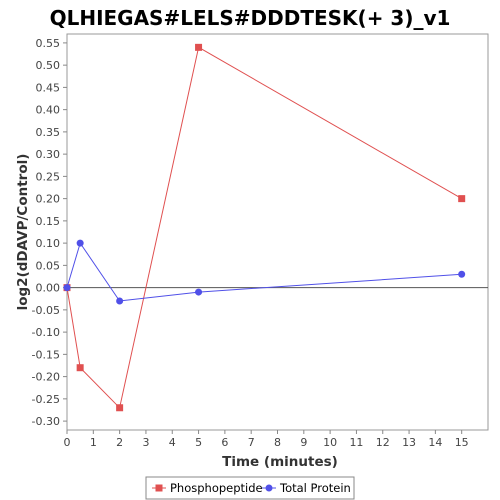  I want to click on x-tick-label: 14, so click(435, 442).